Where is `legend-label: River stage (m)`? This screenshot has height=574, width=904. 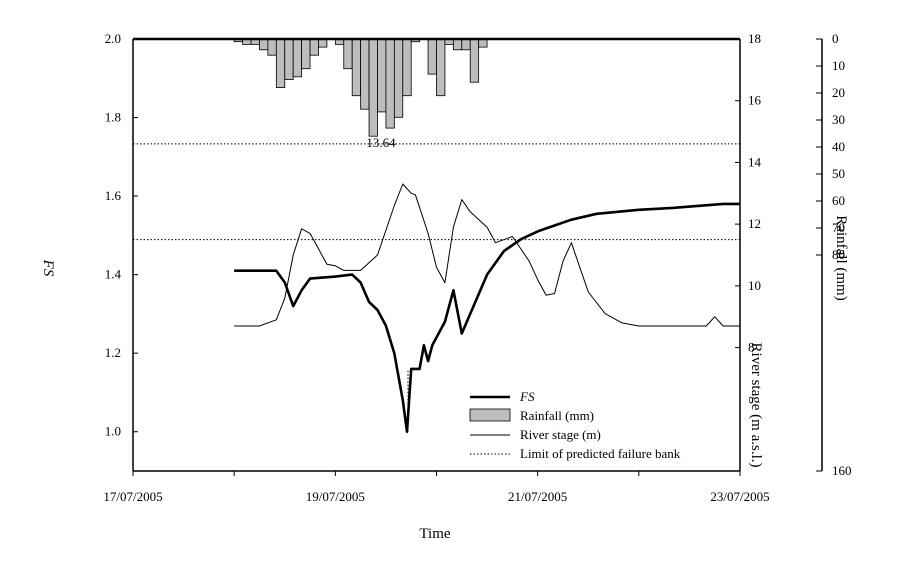 legend-label: River stage (m) is located at coordinates (560, 434).